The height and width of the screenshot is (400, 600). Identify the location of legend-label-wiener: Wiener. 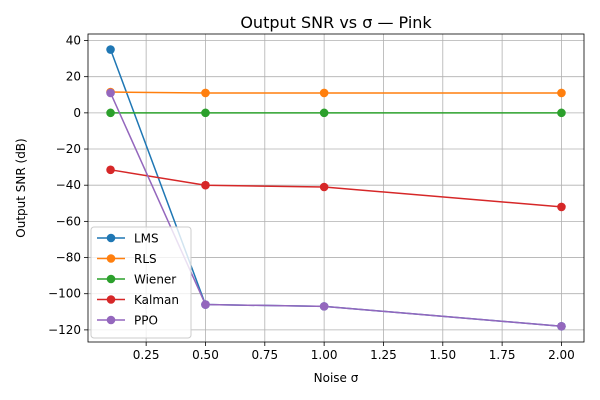
(155, 280).